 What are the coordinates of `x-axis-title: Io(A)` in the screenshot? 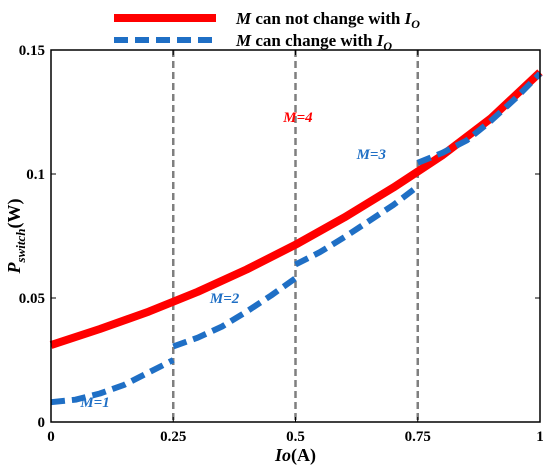 It's located at (295, 455).